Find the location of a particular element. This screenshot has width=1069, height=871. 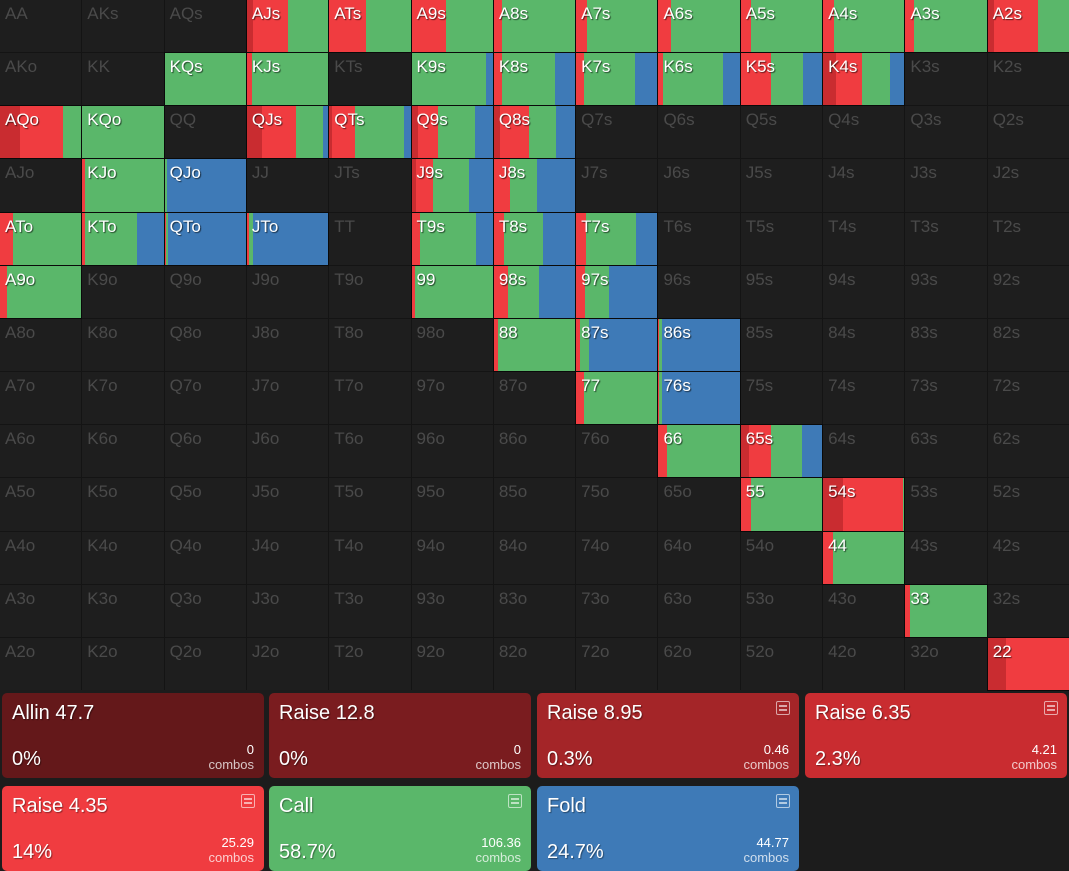

hand-cell: 98o is located at coordinates (452, 345).